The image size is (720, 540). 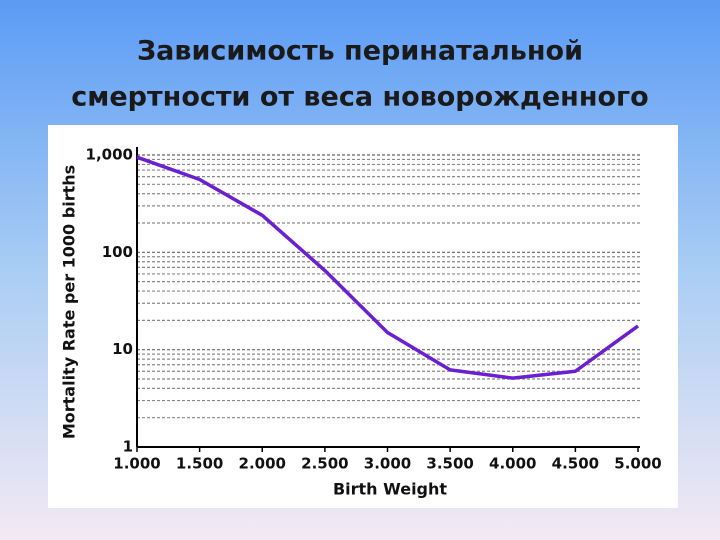 What do you see at coordinates (360, 51) in the screenshot?
I see `title-line: Зависимость перинатальной` at bounding box center [360, 51].